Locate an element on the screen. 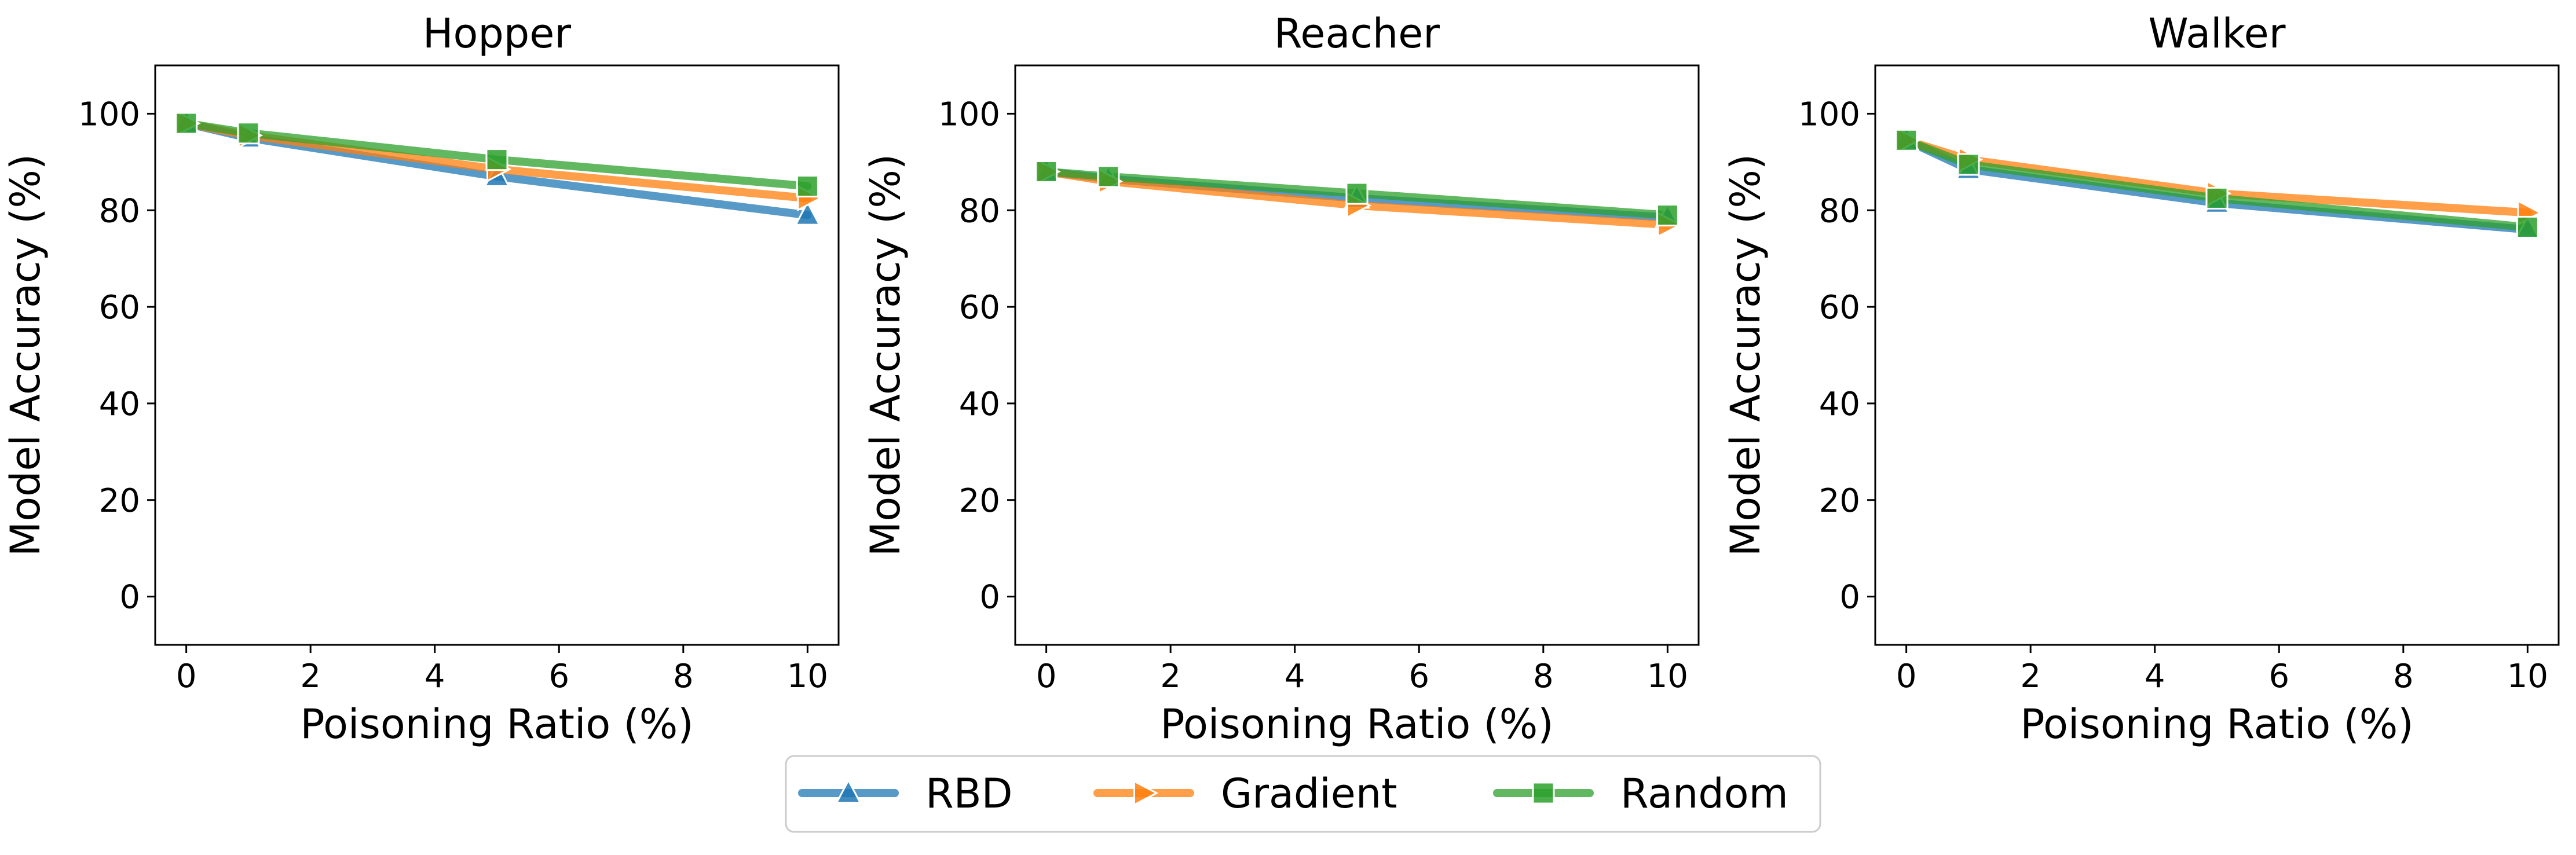 This screenshot has width=2576, height=855. y-tick-label-walker-4: 80 is located at coordinates (1839, 211).